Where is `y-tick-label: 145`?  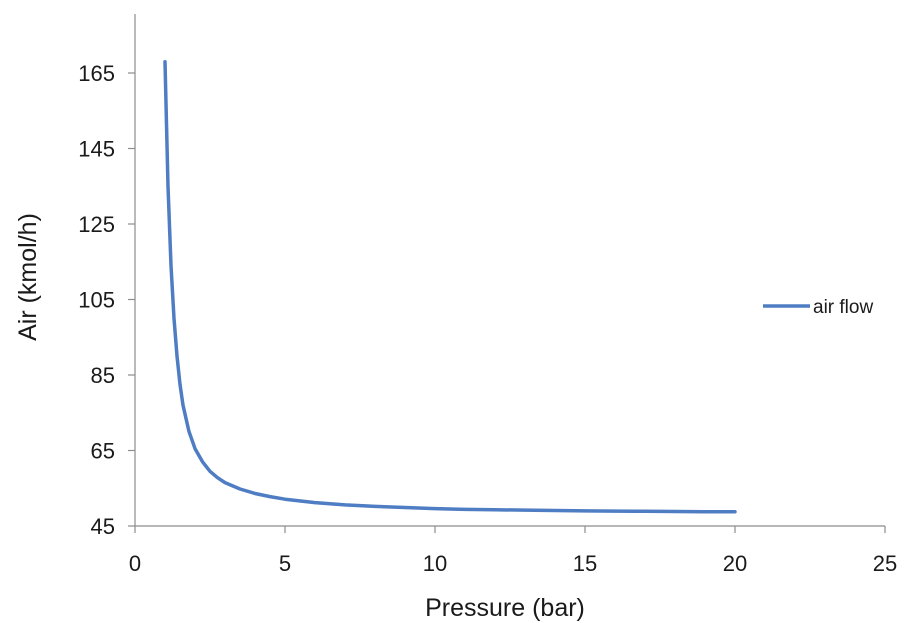 y-tick-label: 145 is located at coordinates (96, 149).